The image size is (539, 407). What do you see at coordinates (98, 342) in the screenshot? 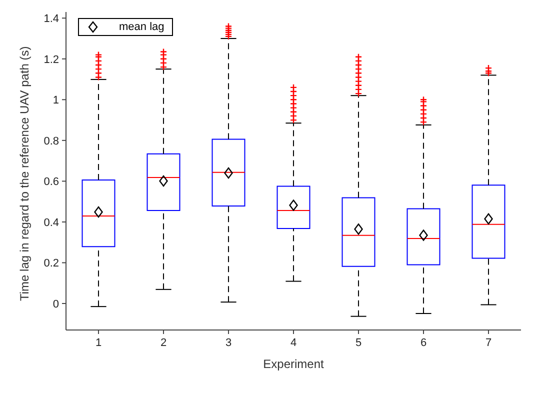
I see `x-tick-label: 1` at bounding box center [98, 342].